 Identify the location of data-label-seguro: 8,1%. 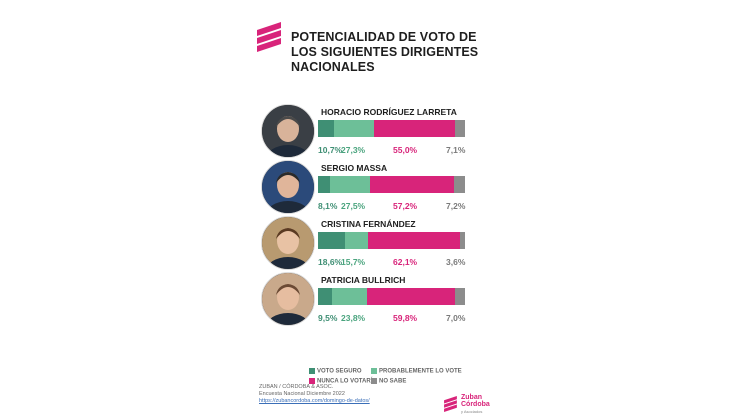
(328, 206).